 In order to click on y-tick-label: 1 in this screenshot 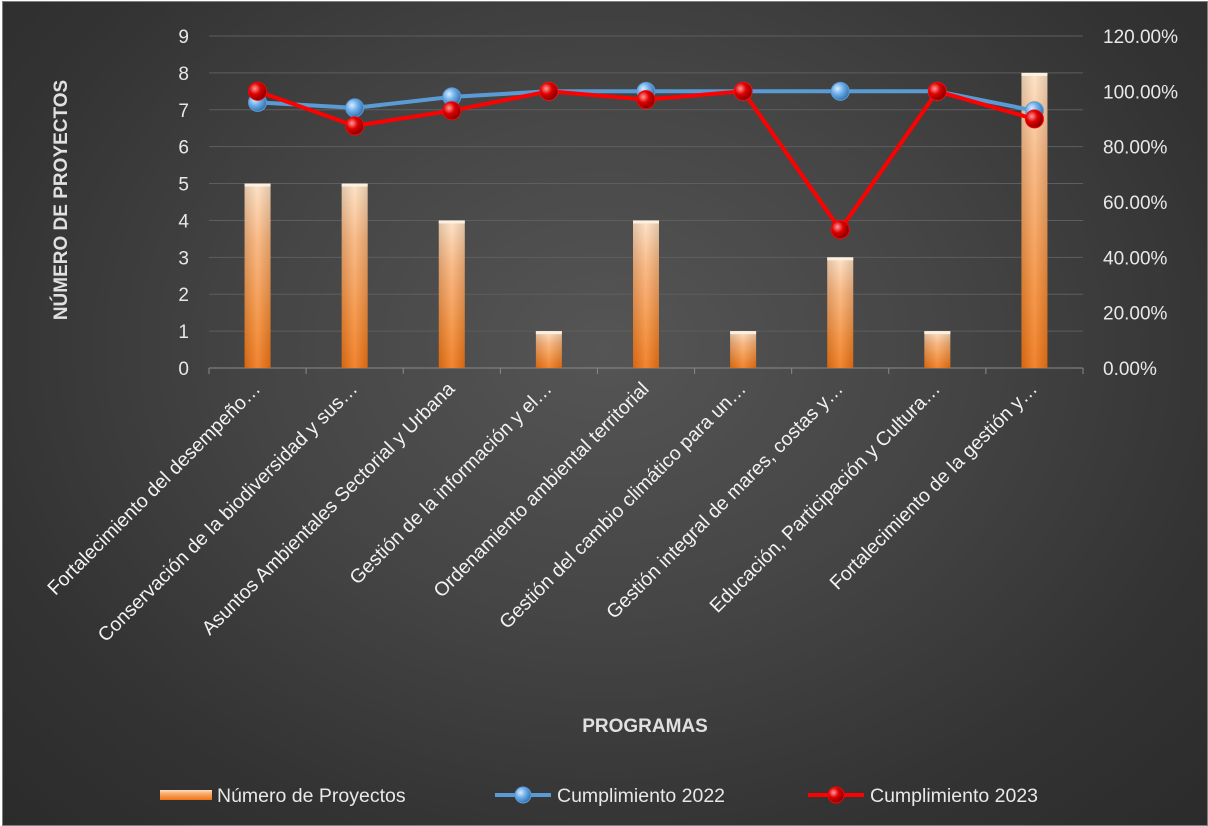, I will do `click(183, 332)`.